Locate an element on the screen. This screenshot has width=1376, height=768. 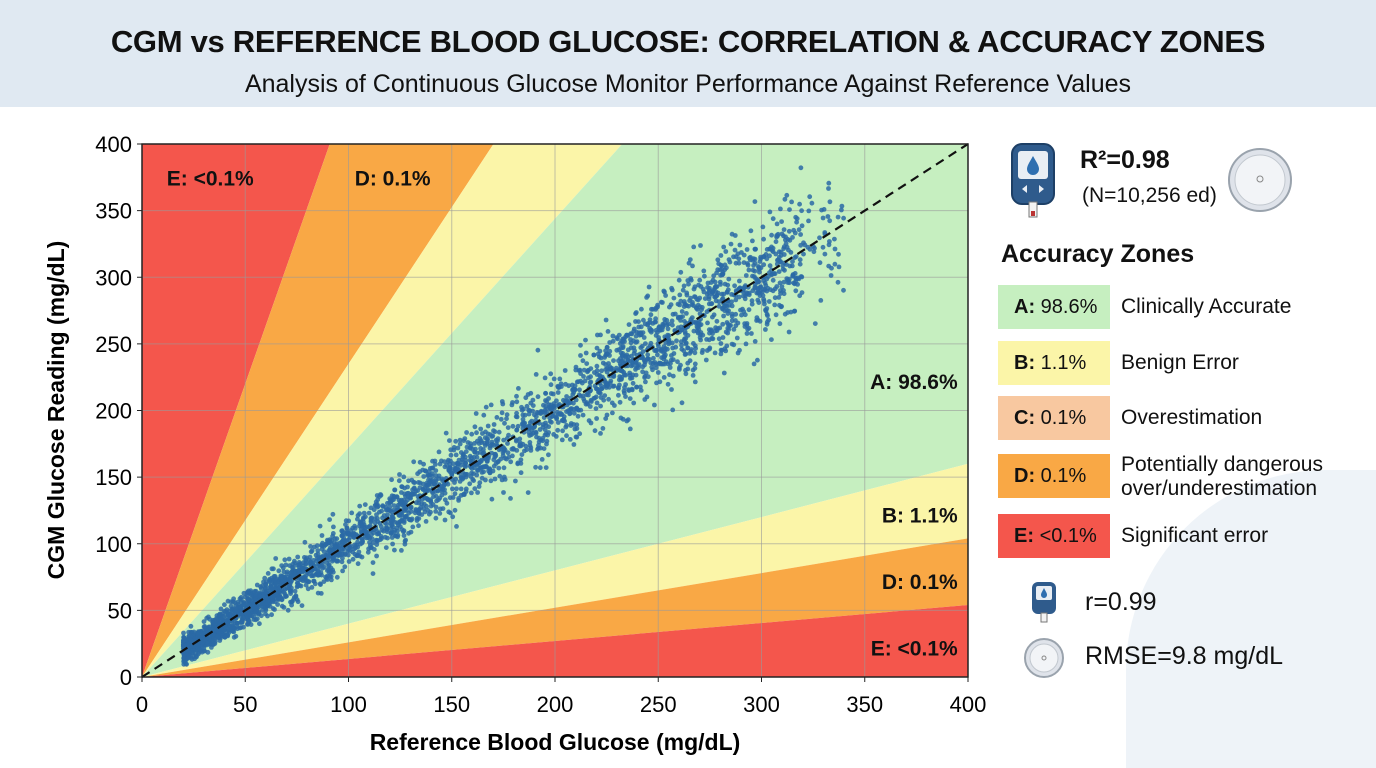
legend-item-c: C: 0.1% Overestimation is located at coordinates (1183, 418).